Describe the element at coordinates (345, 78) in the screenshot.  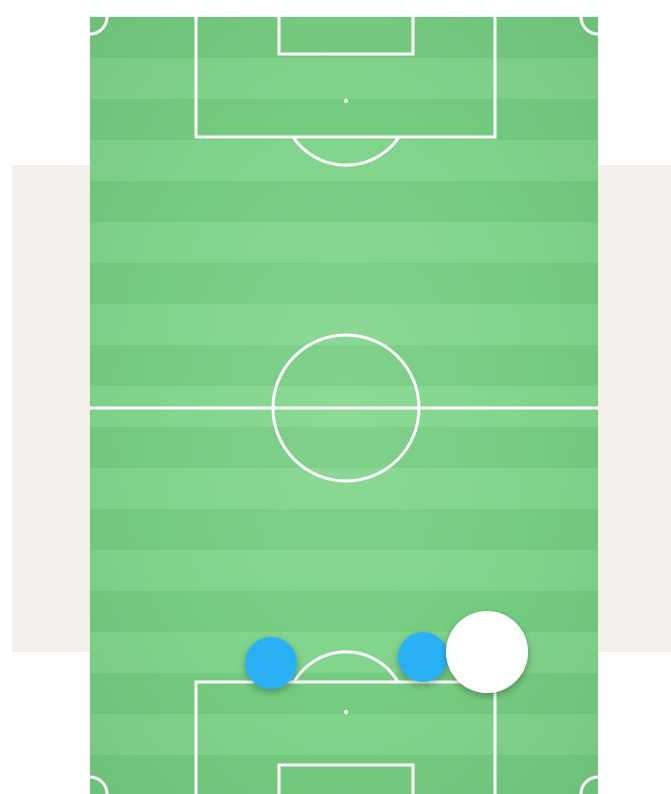
I see `top-penalty-box` at that location.